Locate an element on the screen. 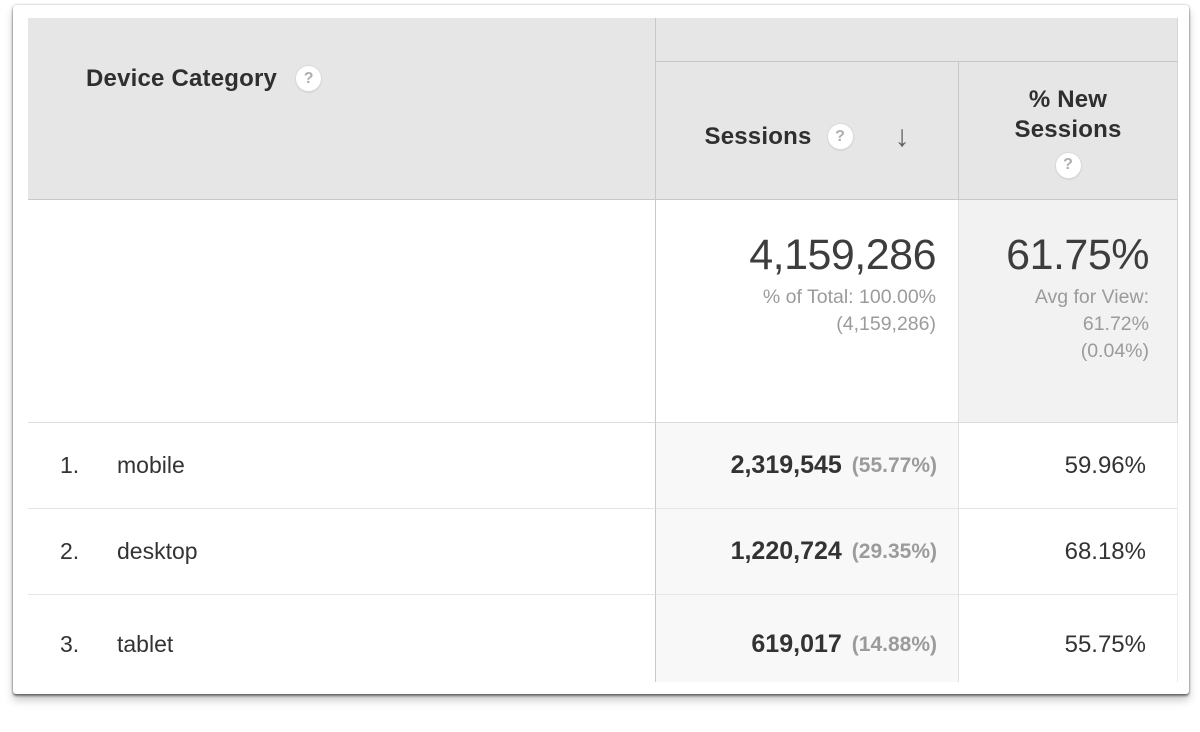 The image size is (1200, 732). new-sessions-avg-value: 61.72% is located at coordinates (1115, 324).